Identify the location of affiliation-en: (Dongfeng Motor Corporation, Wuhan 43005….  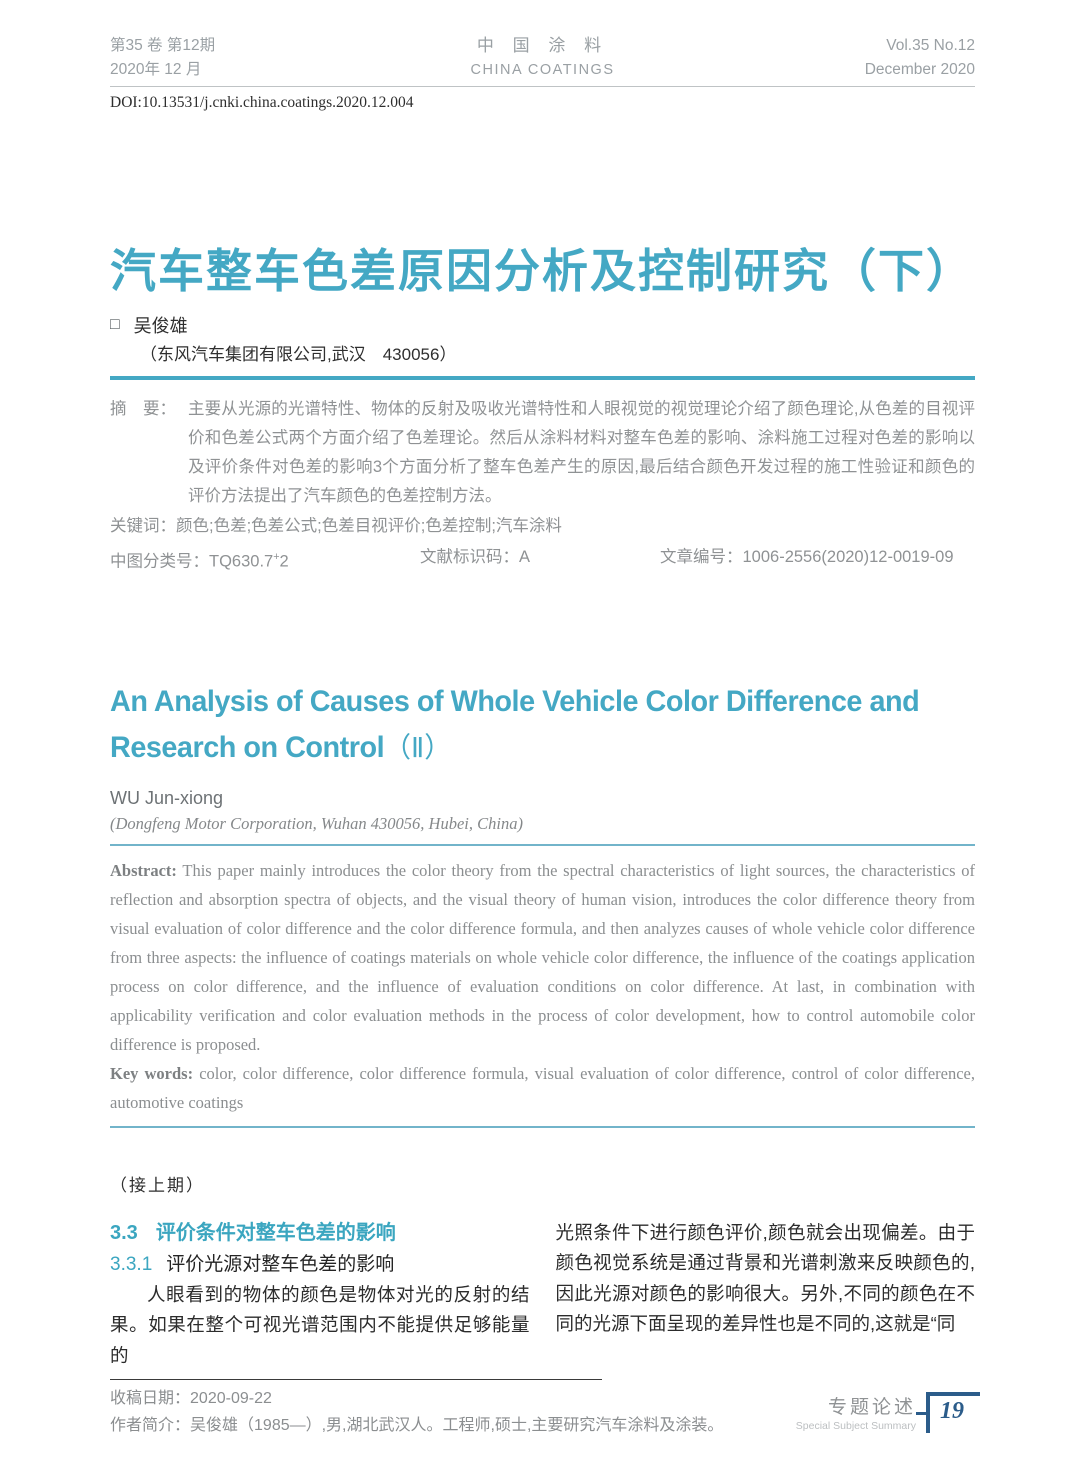
(316, 823).